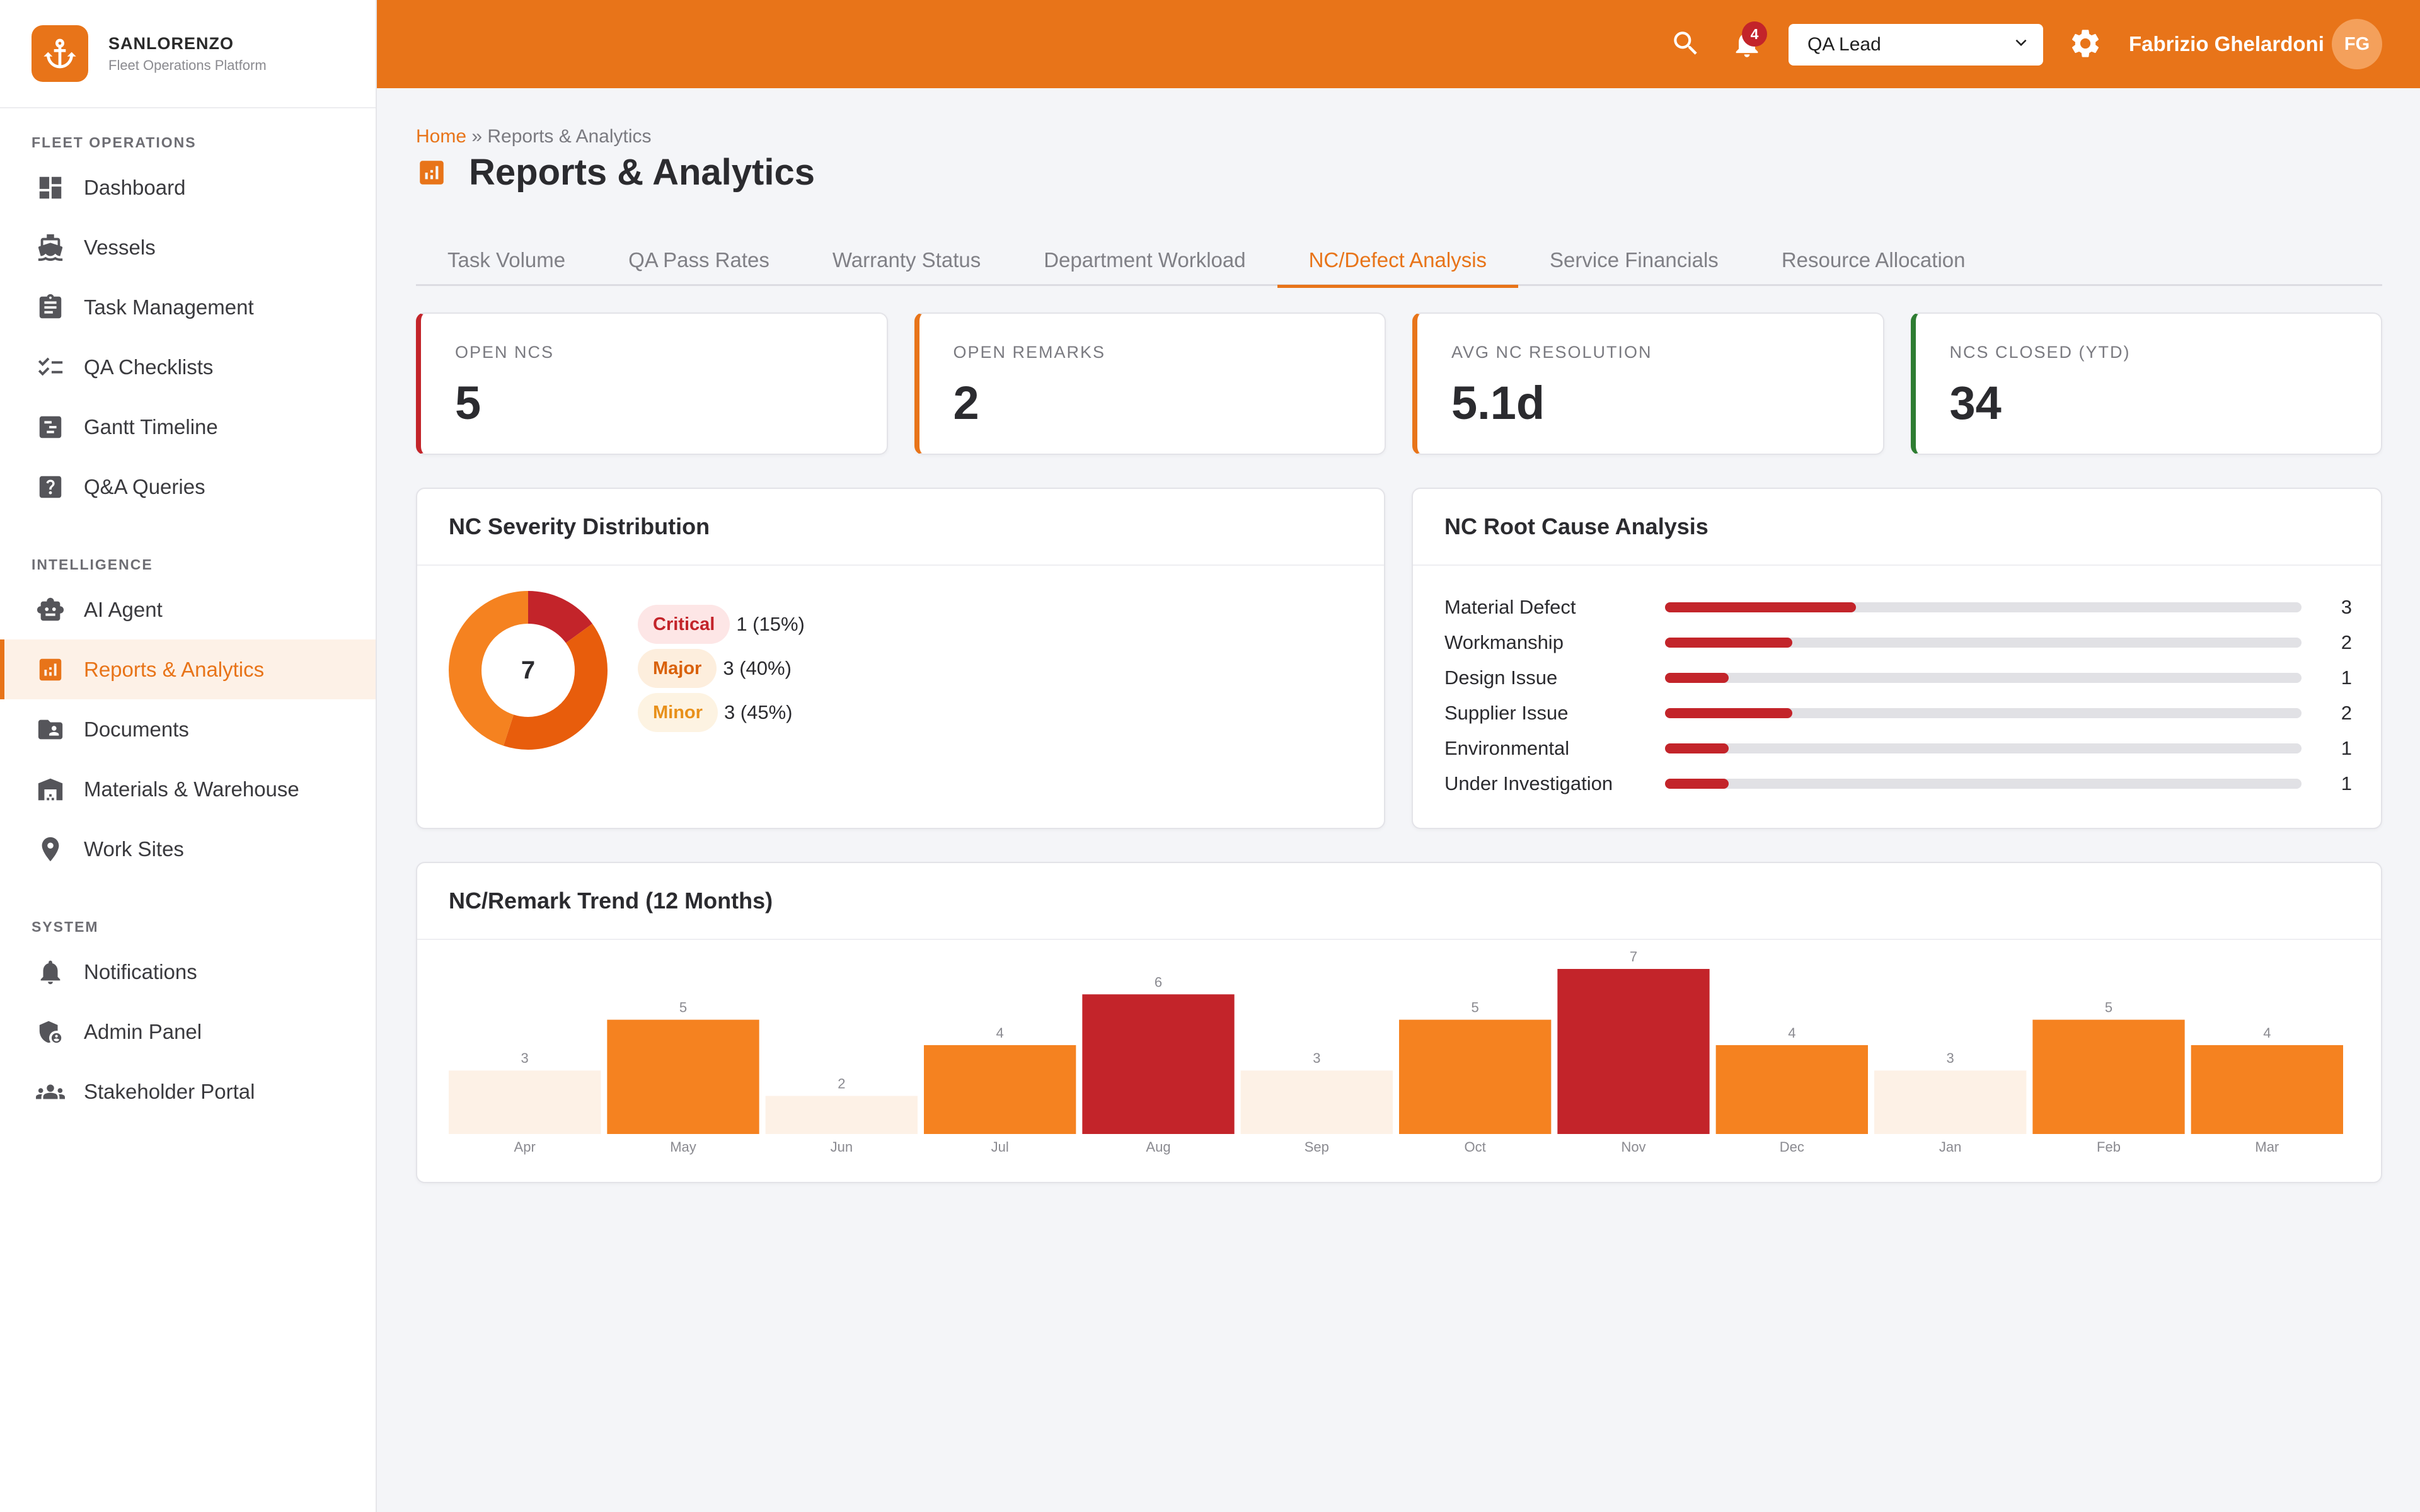 The height and width of the screenshot is (1512, 2420). Describe the element at coordinates (2109, 1147) in the screenshot. I see `trend-axis-label: Feb` at that location.